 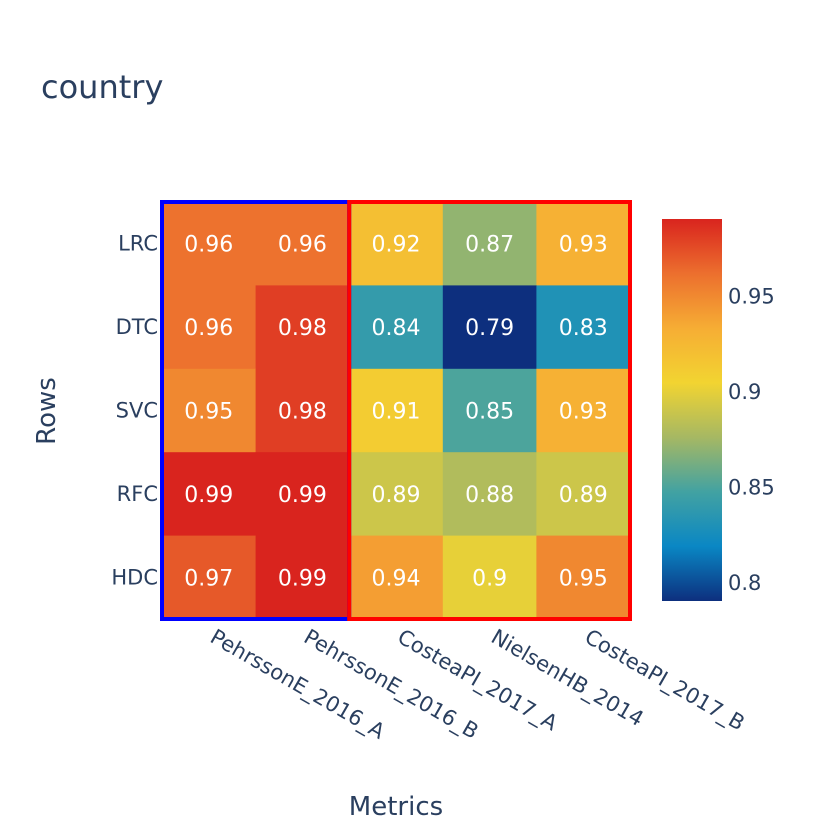 I want to click on cell-value-label: 0.97, so click(x=208, y=578).